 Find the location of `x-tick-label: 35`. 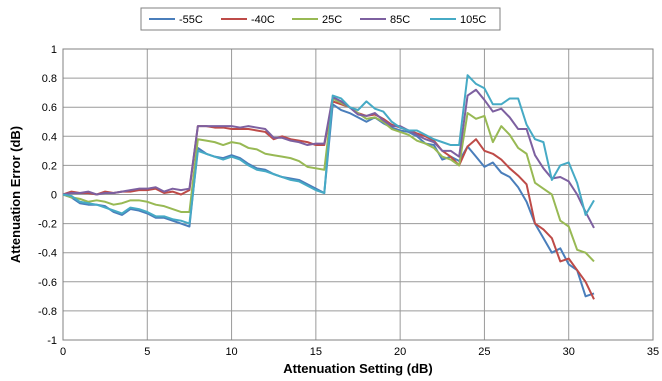

x-tick-label: 35 is located at coordinates (653, 352).